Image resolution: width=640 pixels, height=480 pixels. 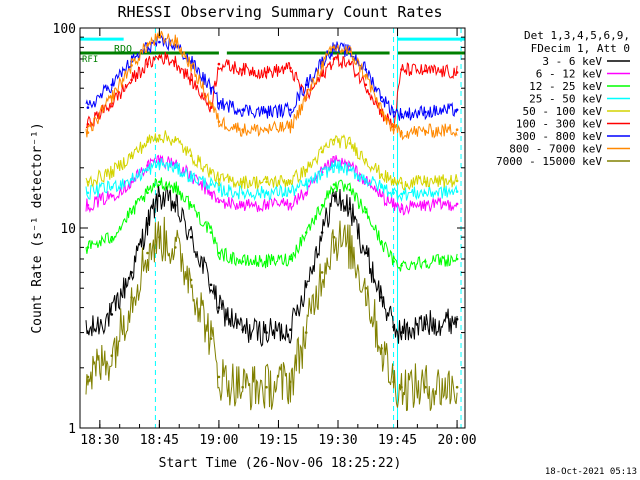 I want to click on chart-title: RHESSI Observing Summary Count Rates, so click(x=279, y=12).